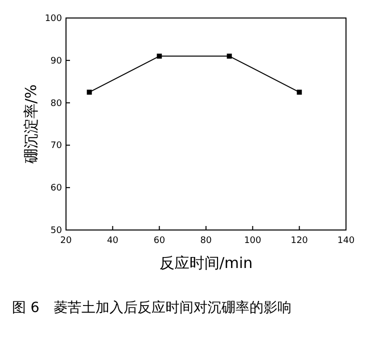 This screenshot has width=372, height=339. What do you see at coordinates (56, 103) in the screenshot?
I see `y-tick-label: 80` at bounding box center [56, 103].